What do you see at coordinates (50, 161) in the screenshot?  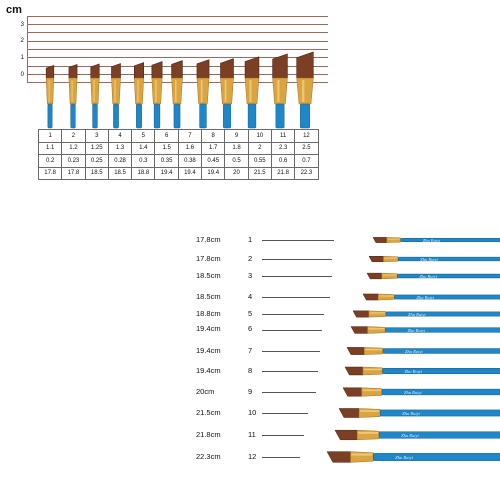 I see `table-cell: 0.2` at bounding box center [50, 161].